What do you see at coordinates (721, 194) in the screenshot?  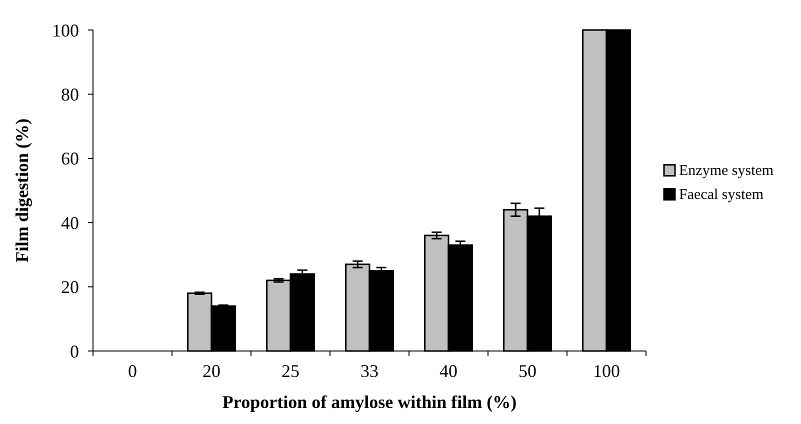 I see `legend-label: Faecal system` at bounding box center [721, 194].